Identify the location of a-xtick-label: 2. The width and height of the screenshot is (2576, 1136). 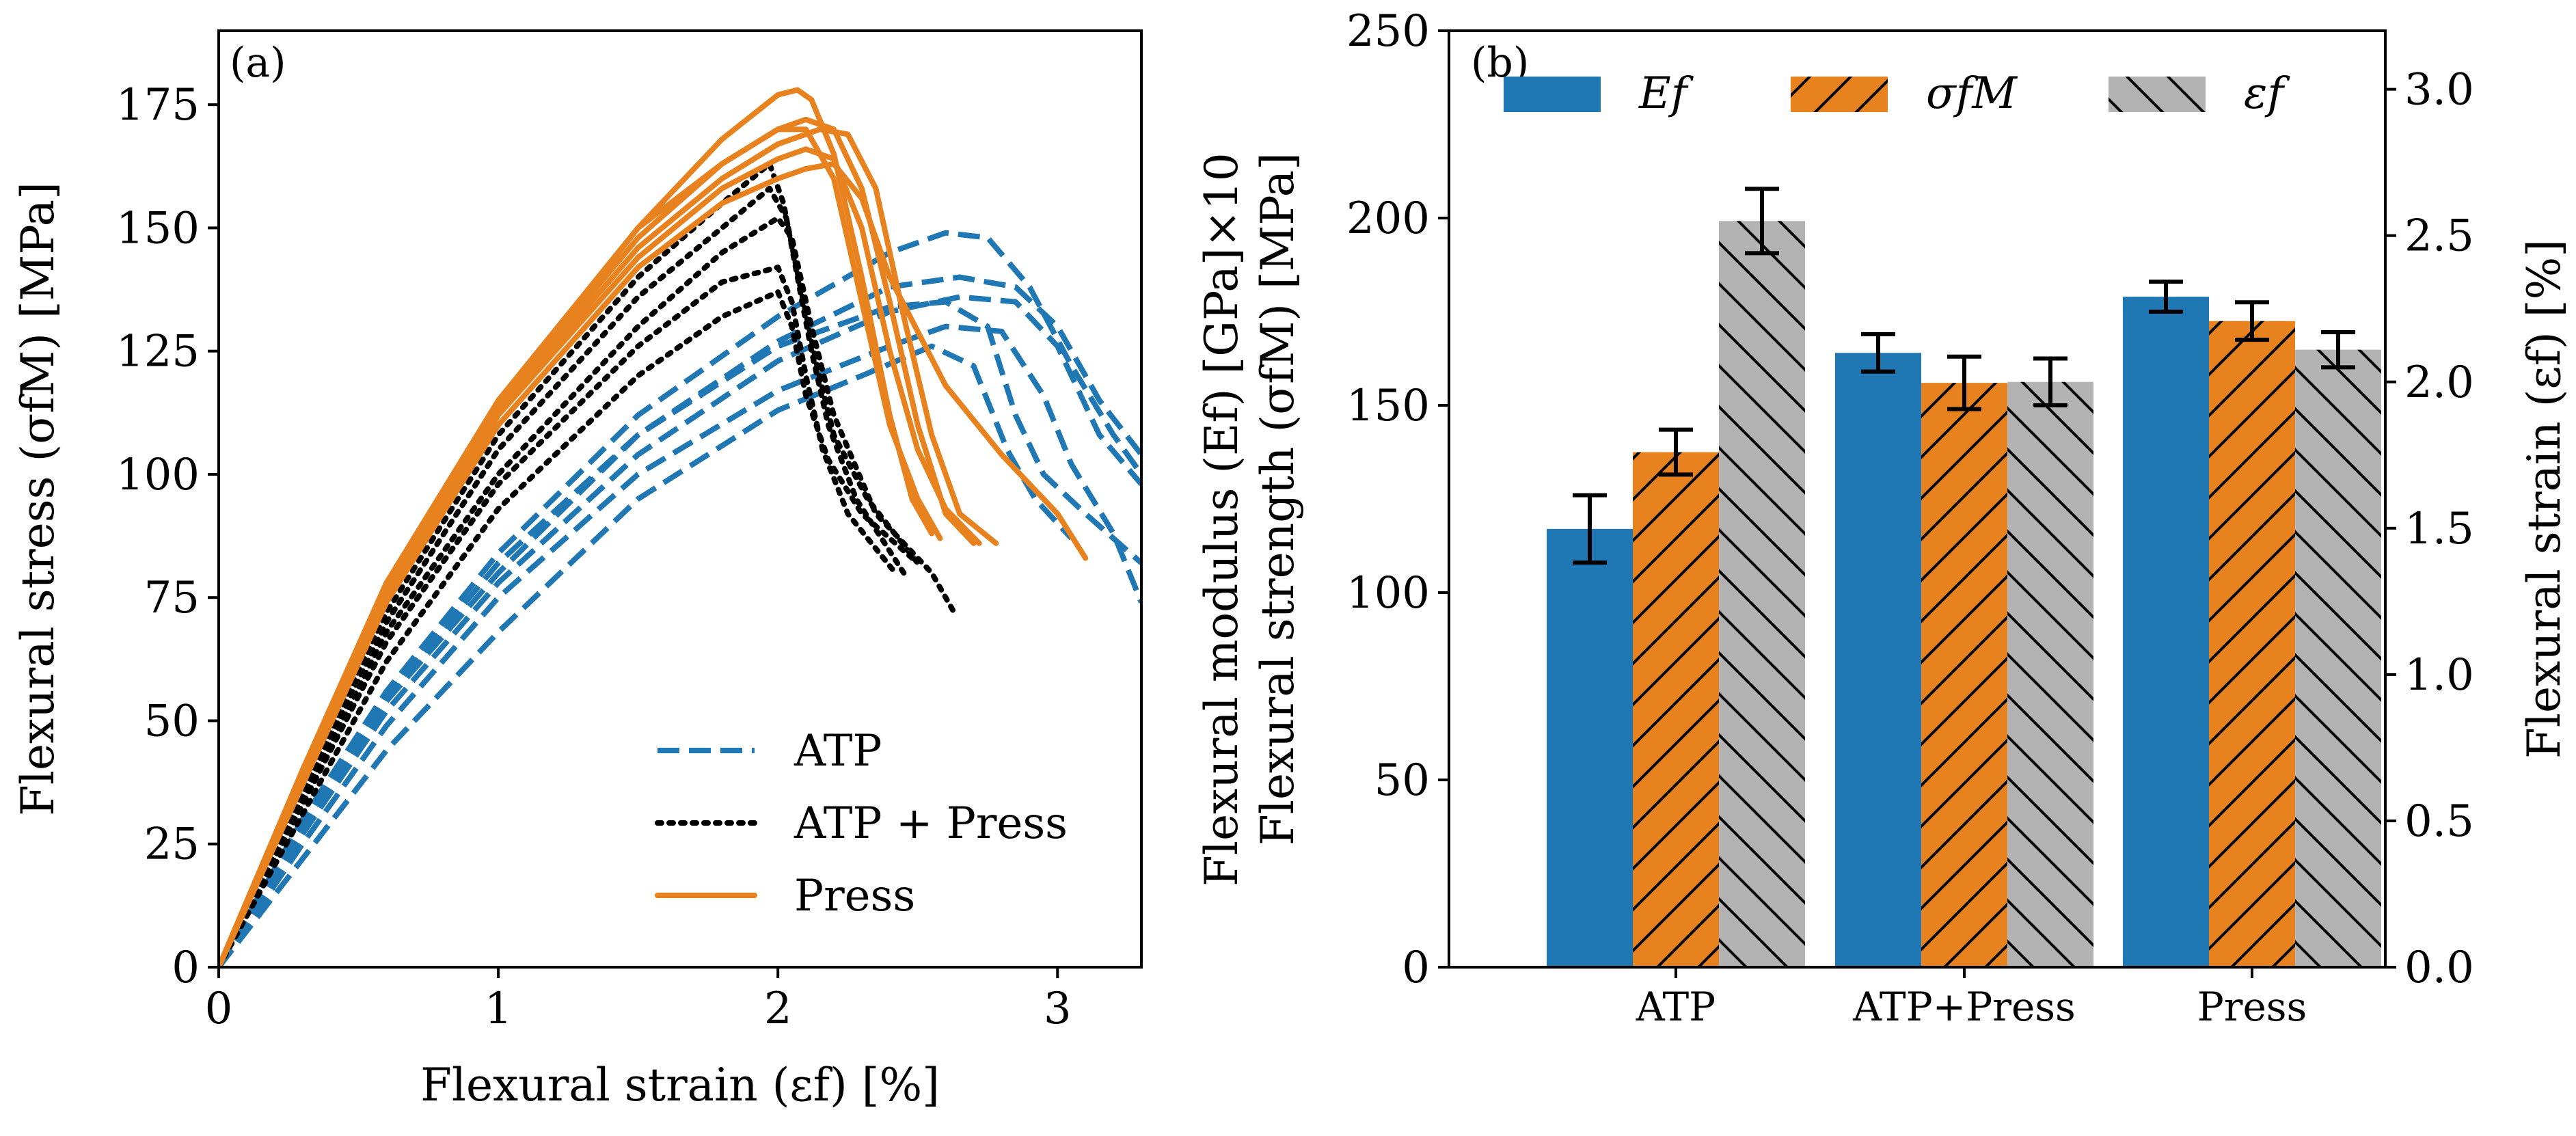
(778, 1009).